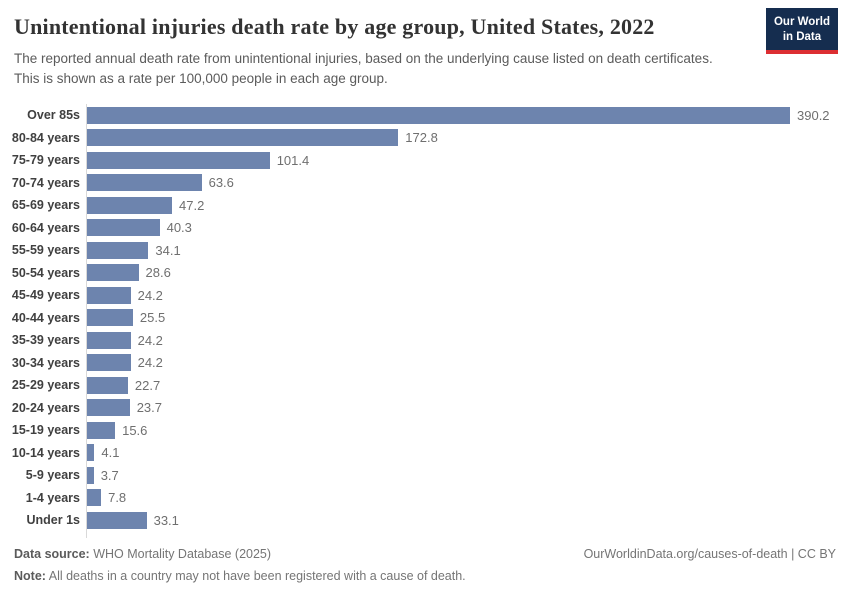 The width and height of the screenshot is (850, 600). Describe the element at coordinates (45, 295) in the screenshot. I see `category-label: 45-49 years` at that location.